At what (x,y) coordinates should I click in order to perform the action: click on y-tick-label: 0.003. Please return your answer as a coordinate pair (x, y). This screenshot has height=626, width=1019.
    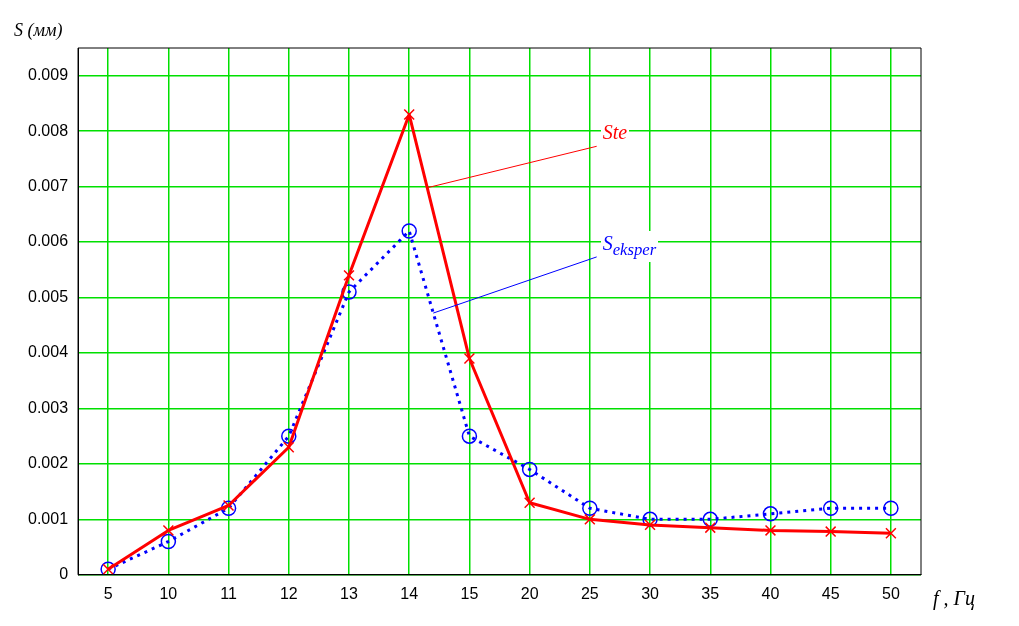
    Looking at the image, I should click on (48, 407).